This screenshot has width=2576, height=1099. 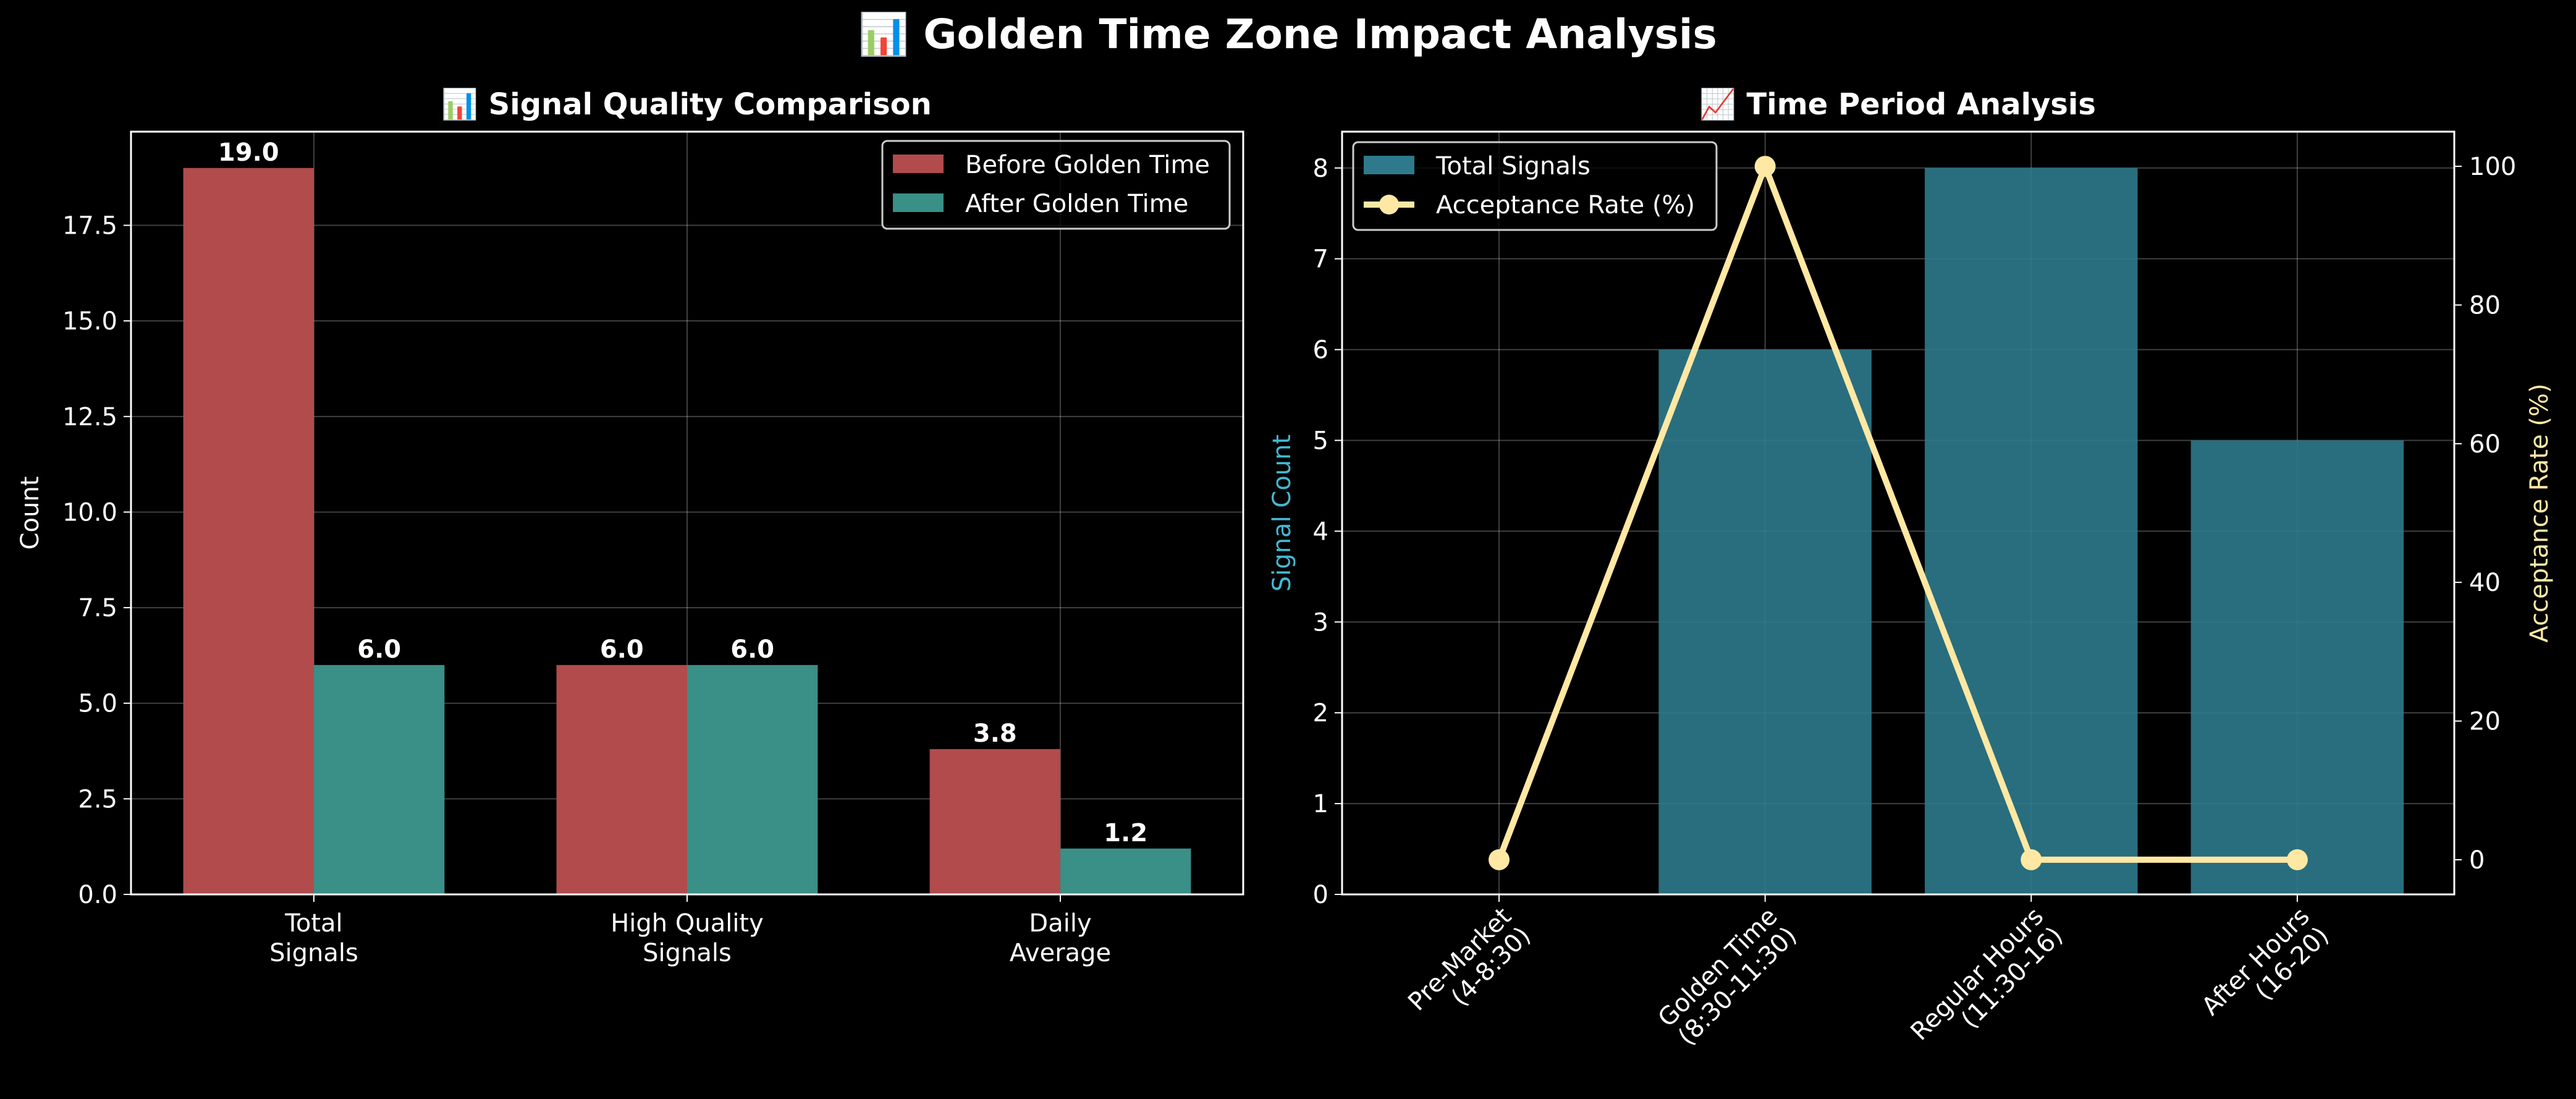 What do you see at coordinates (1512, 166) in the screenshot?
I see `legend-label-total-signals: Total Signals` at bounding box center [1512, 166].